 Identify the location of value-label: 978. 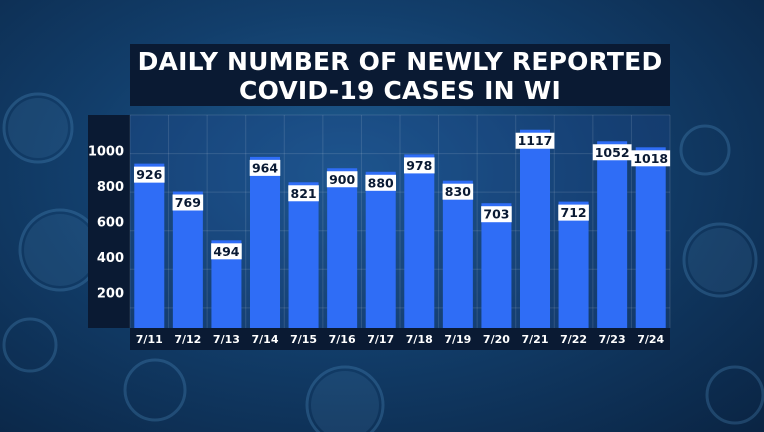
(419, 165).